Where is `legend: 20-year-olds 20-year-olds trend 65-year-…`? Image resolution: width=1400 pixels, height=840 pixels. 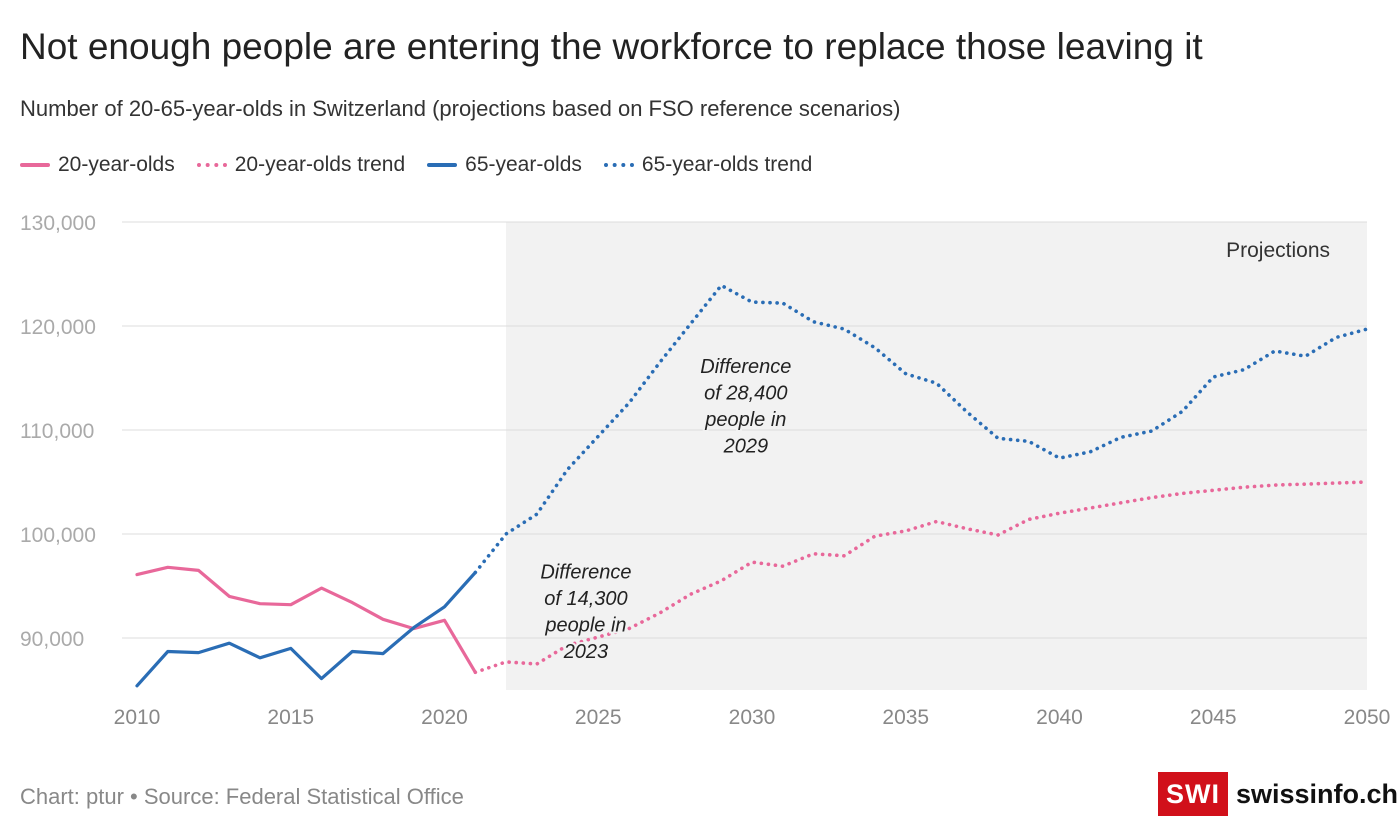
legend: 20-year-olds 20-year-olds trend 65-year-… is located at coordinates (427, 165).